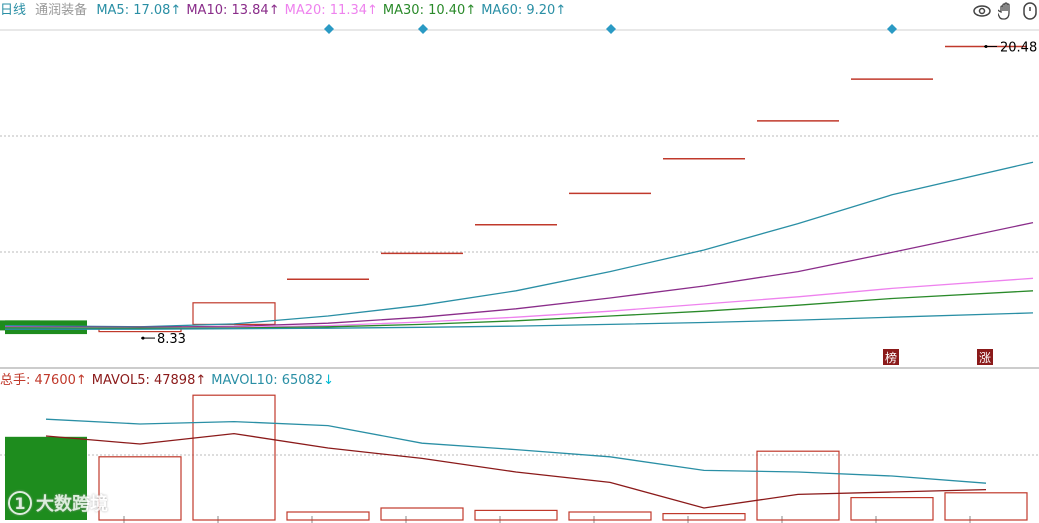  What do you see at coordinates (201, 380) in the screenshot?
I see `vol-legend-item-arrow-1: ↑` at bounding box center [201, 380].